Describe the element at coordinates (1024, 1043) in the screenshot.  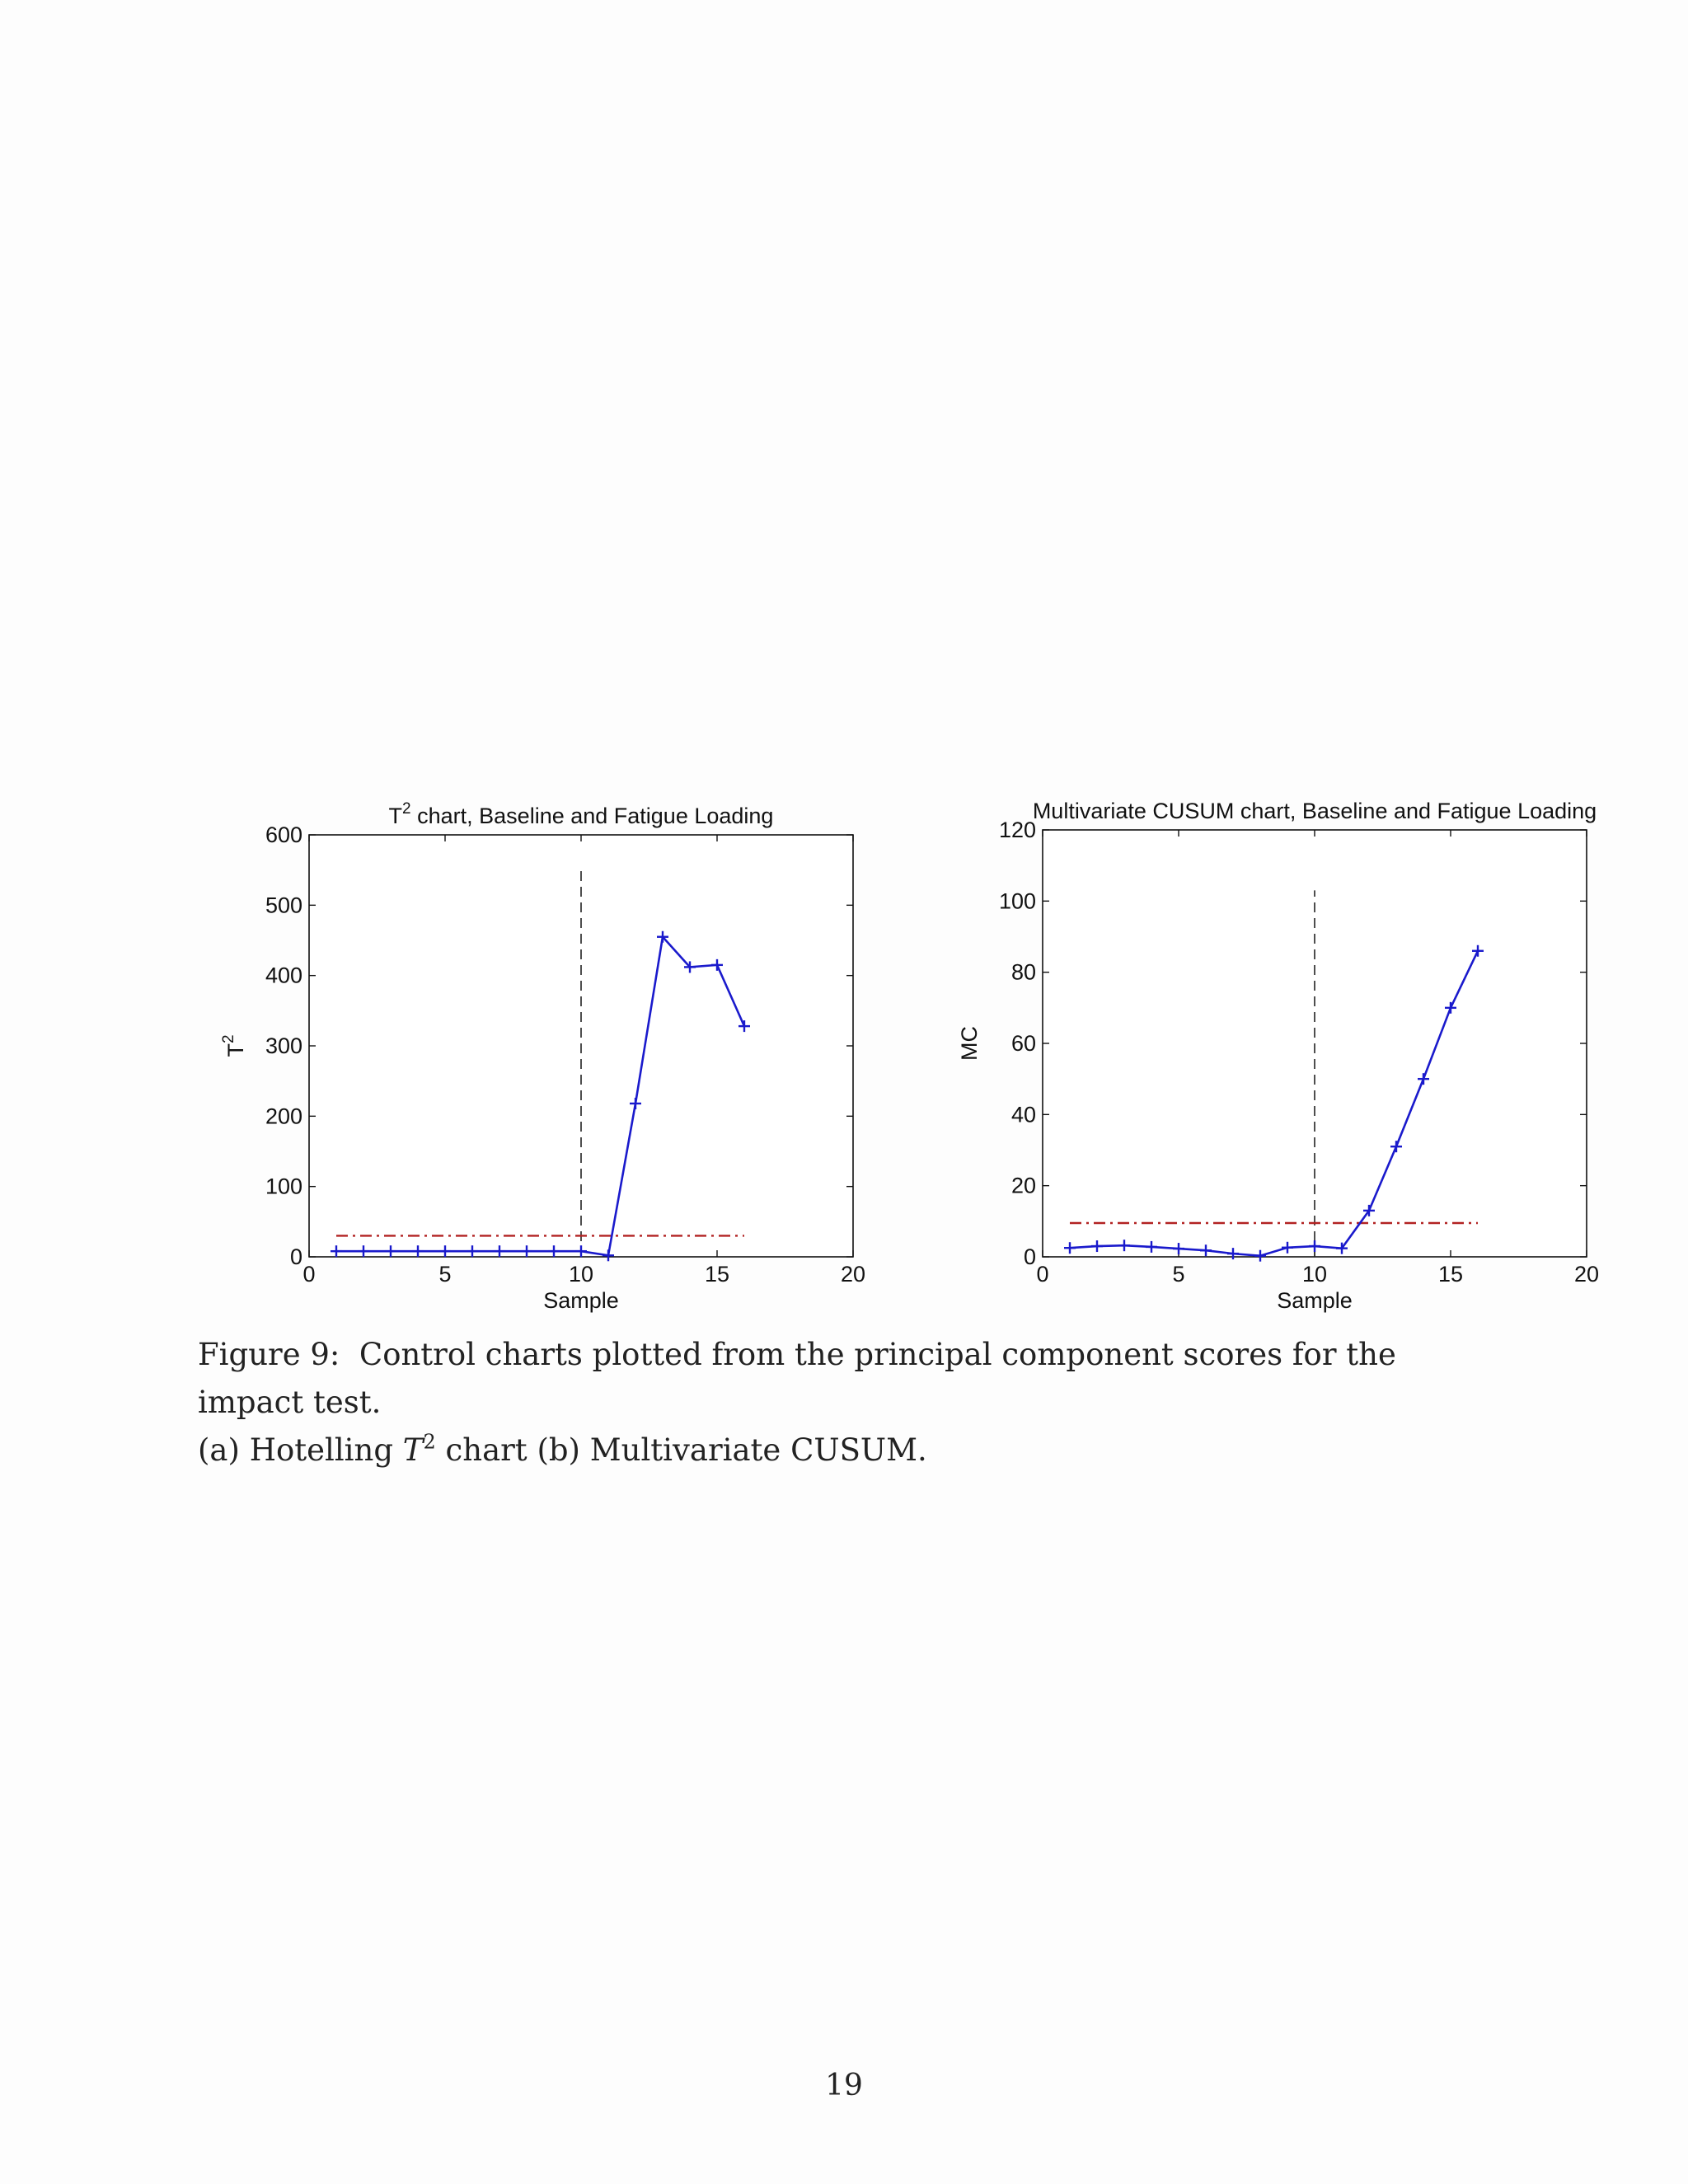
I see `chart-1-y-tick-label: 60` at that location.